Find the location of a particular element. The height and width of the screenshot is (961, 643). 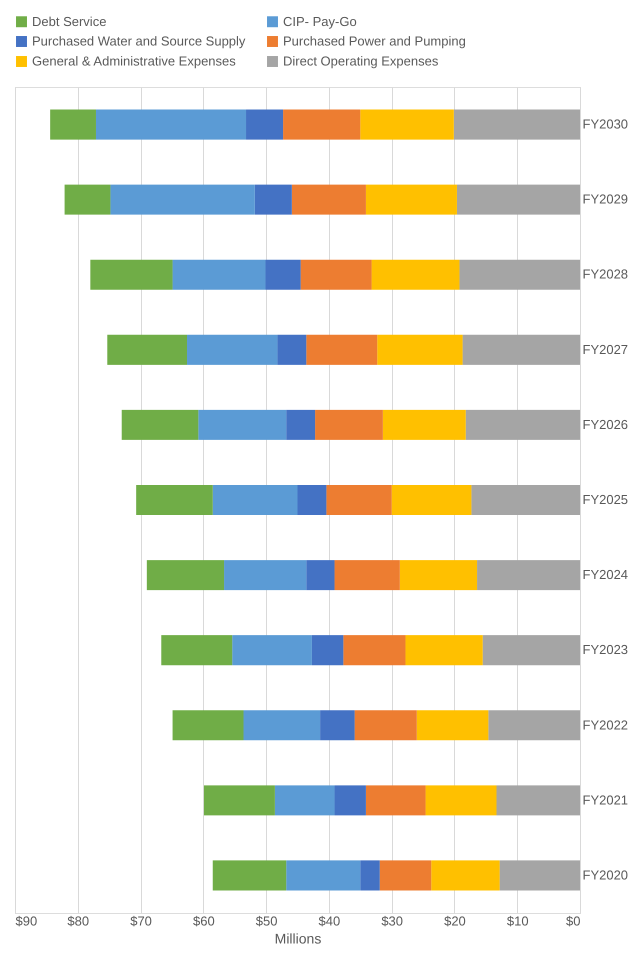

x-tick-label: $20 is located at coordinates (455, 921).